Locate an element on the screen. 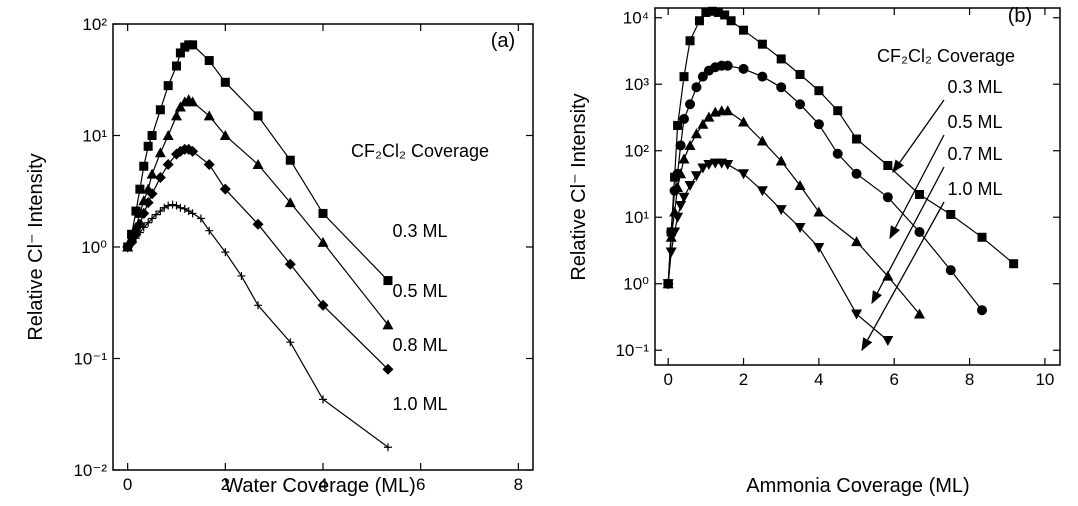 Image resolution: width=1078 pixels, height=506 pixels. series-line is located at coordinates (825, 188).